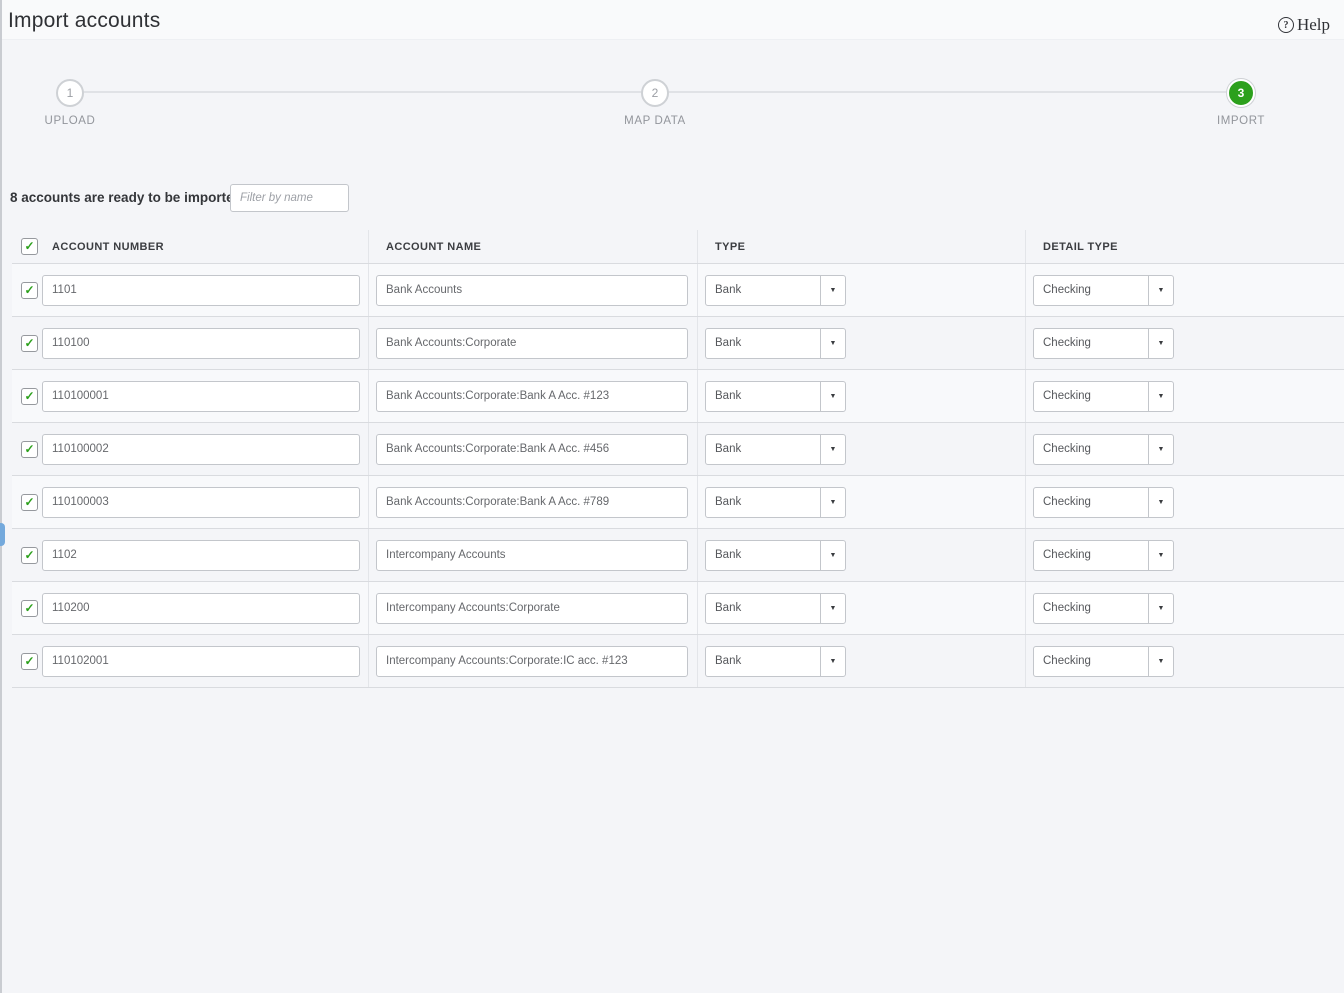  I want to click on column-header-type: TYPE, so click(861, 246).